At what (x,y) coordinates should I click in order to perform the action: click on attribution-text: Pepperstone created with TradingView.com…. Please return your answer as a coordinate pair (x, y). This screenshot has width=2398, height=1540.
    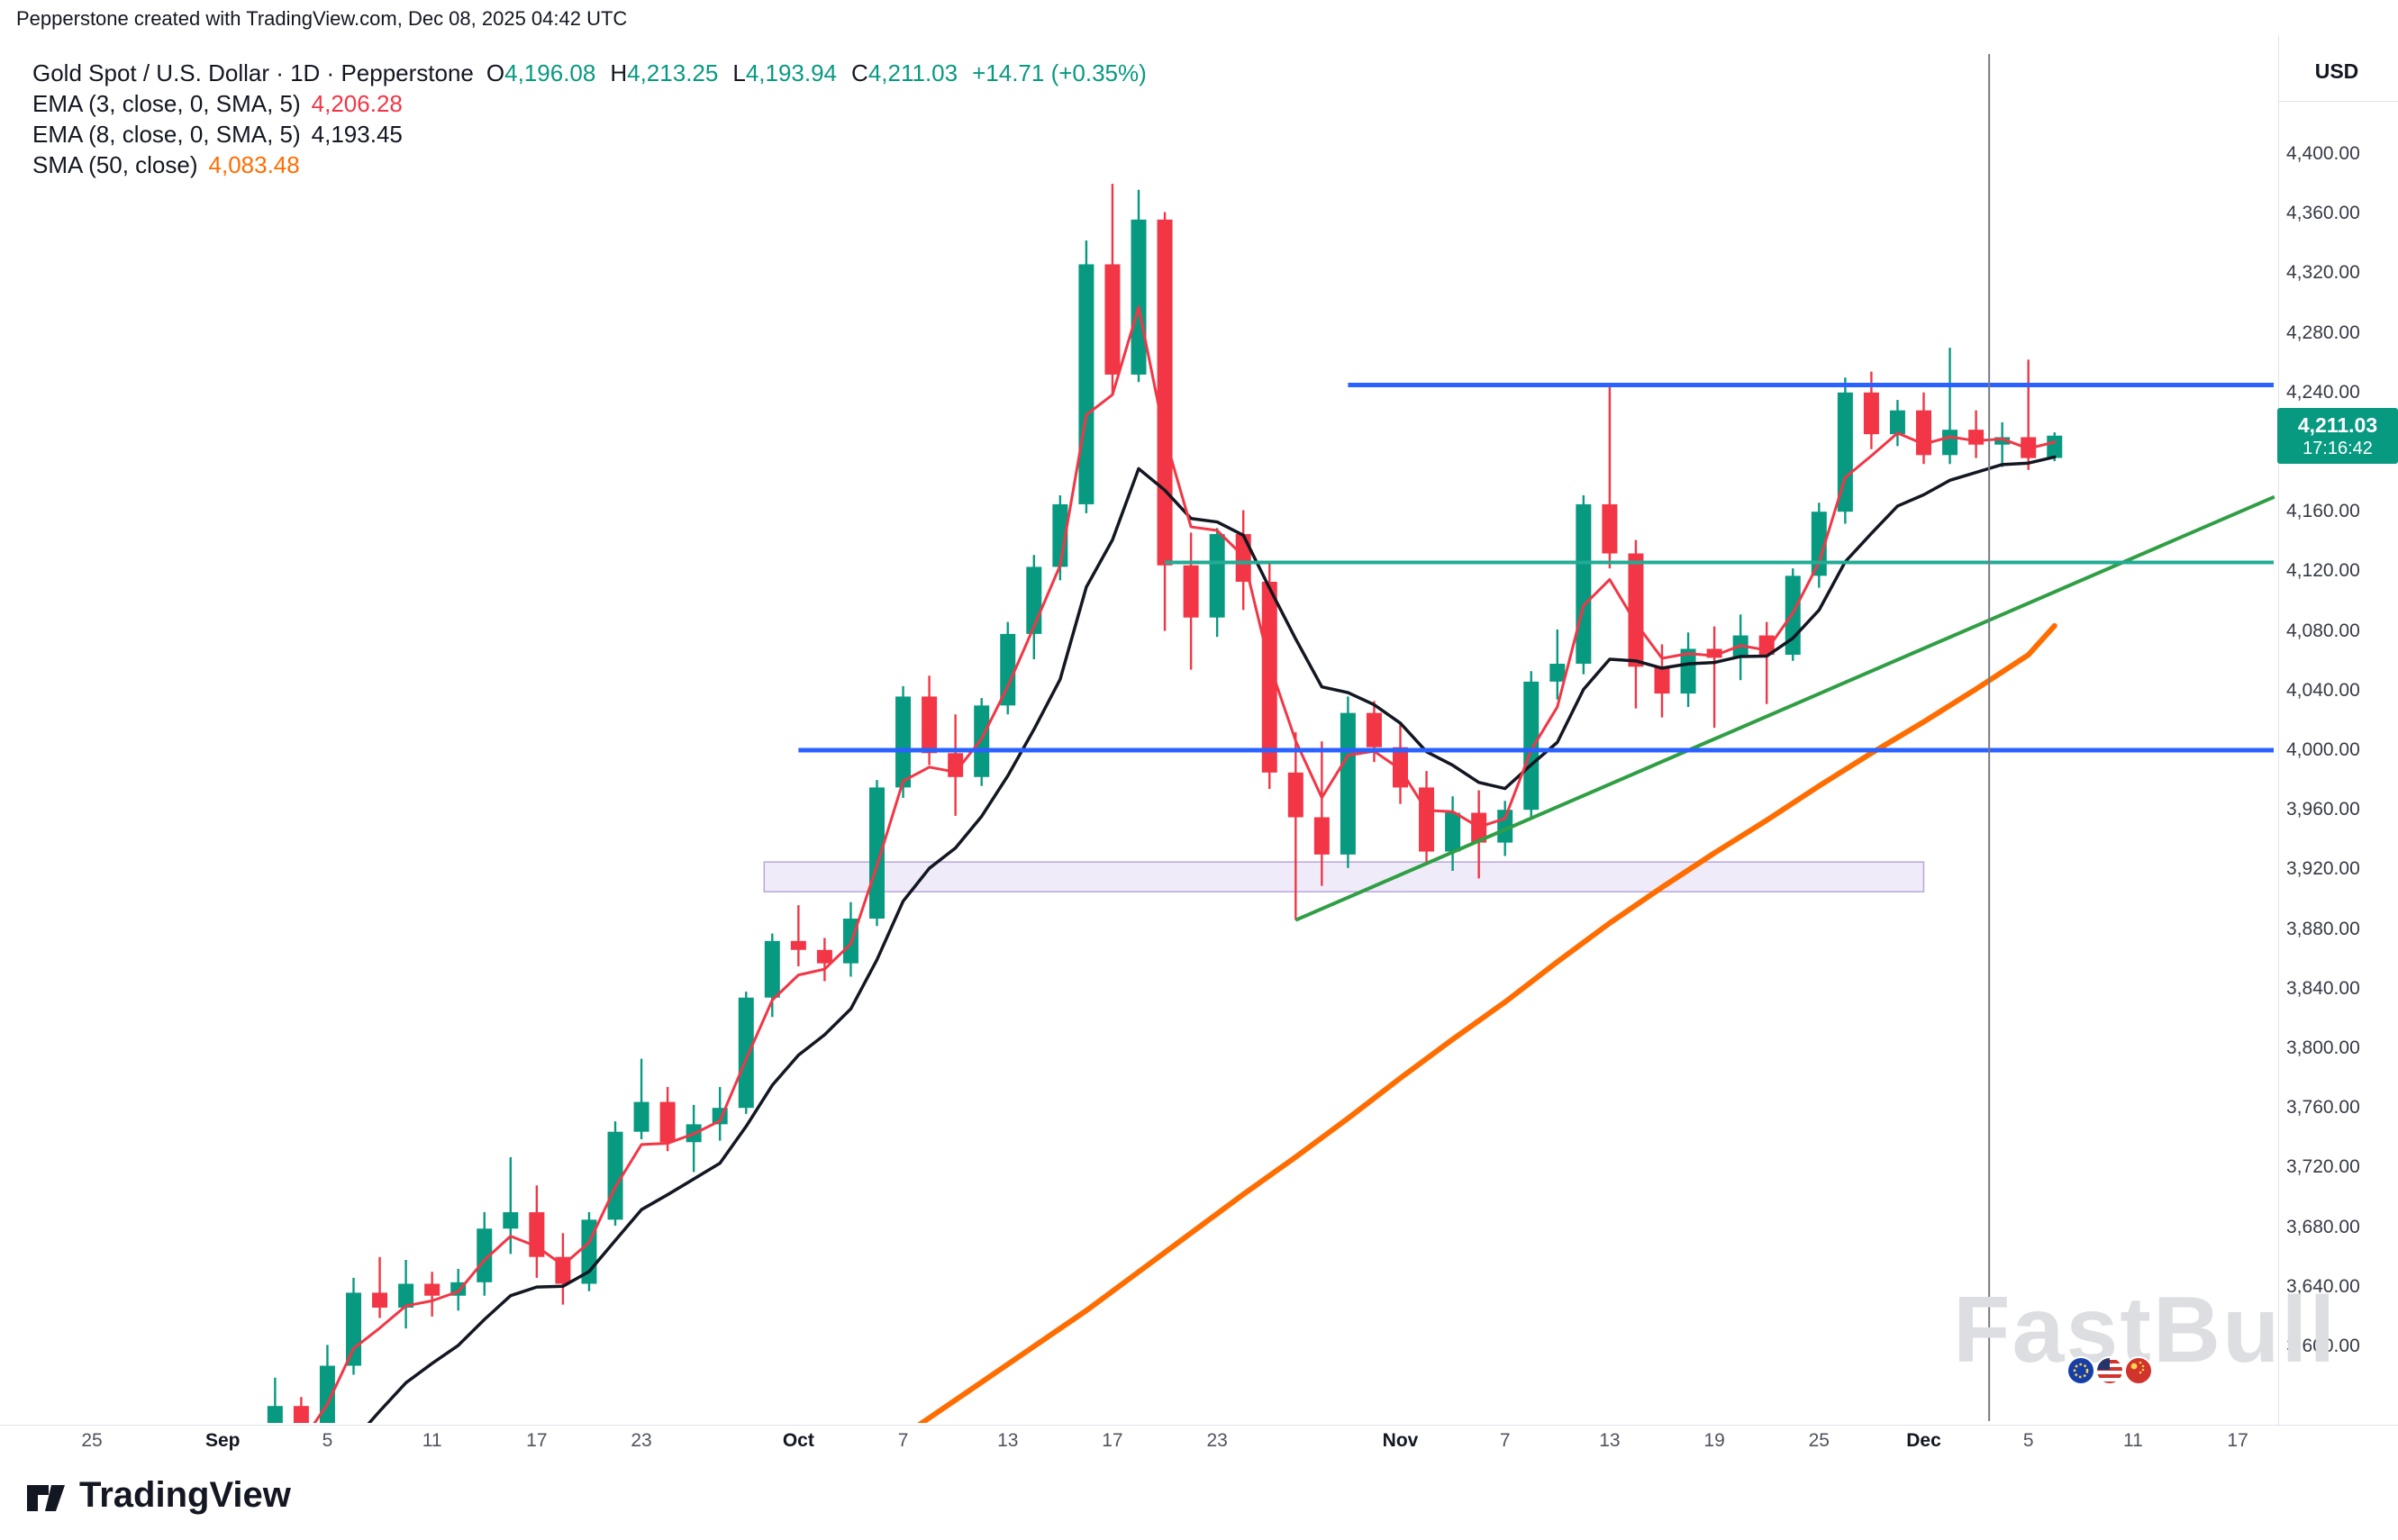
    Looking at the image, I should click on (322, 18).